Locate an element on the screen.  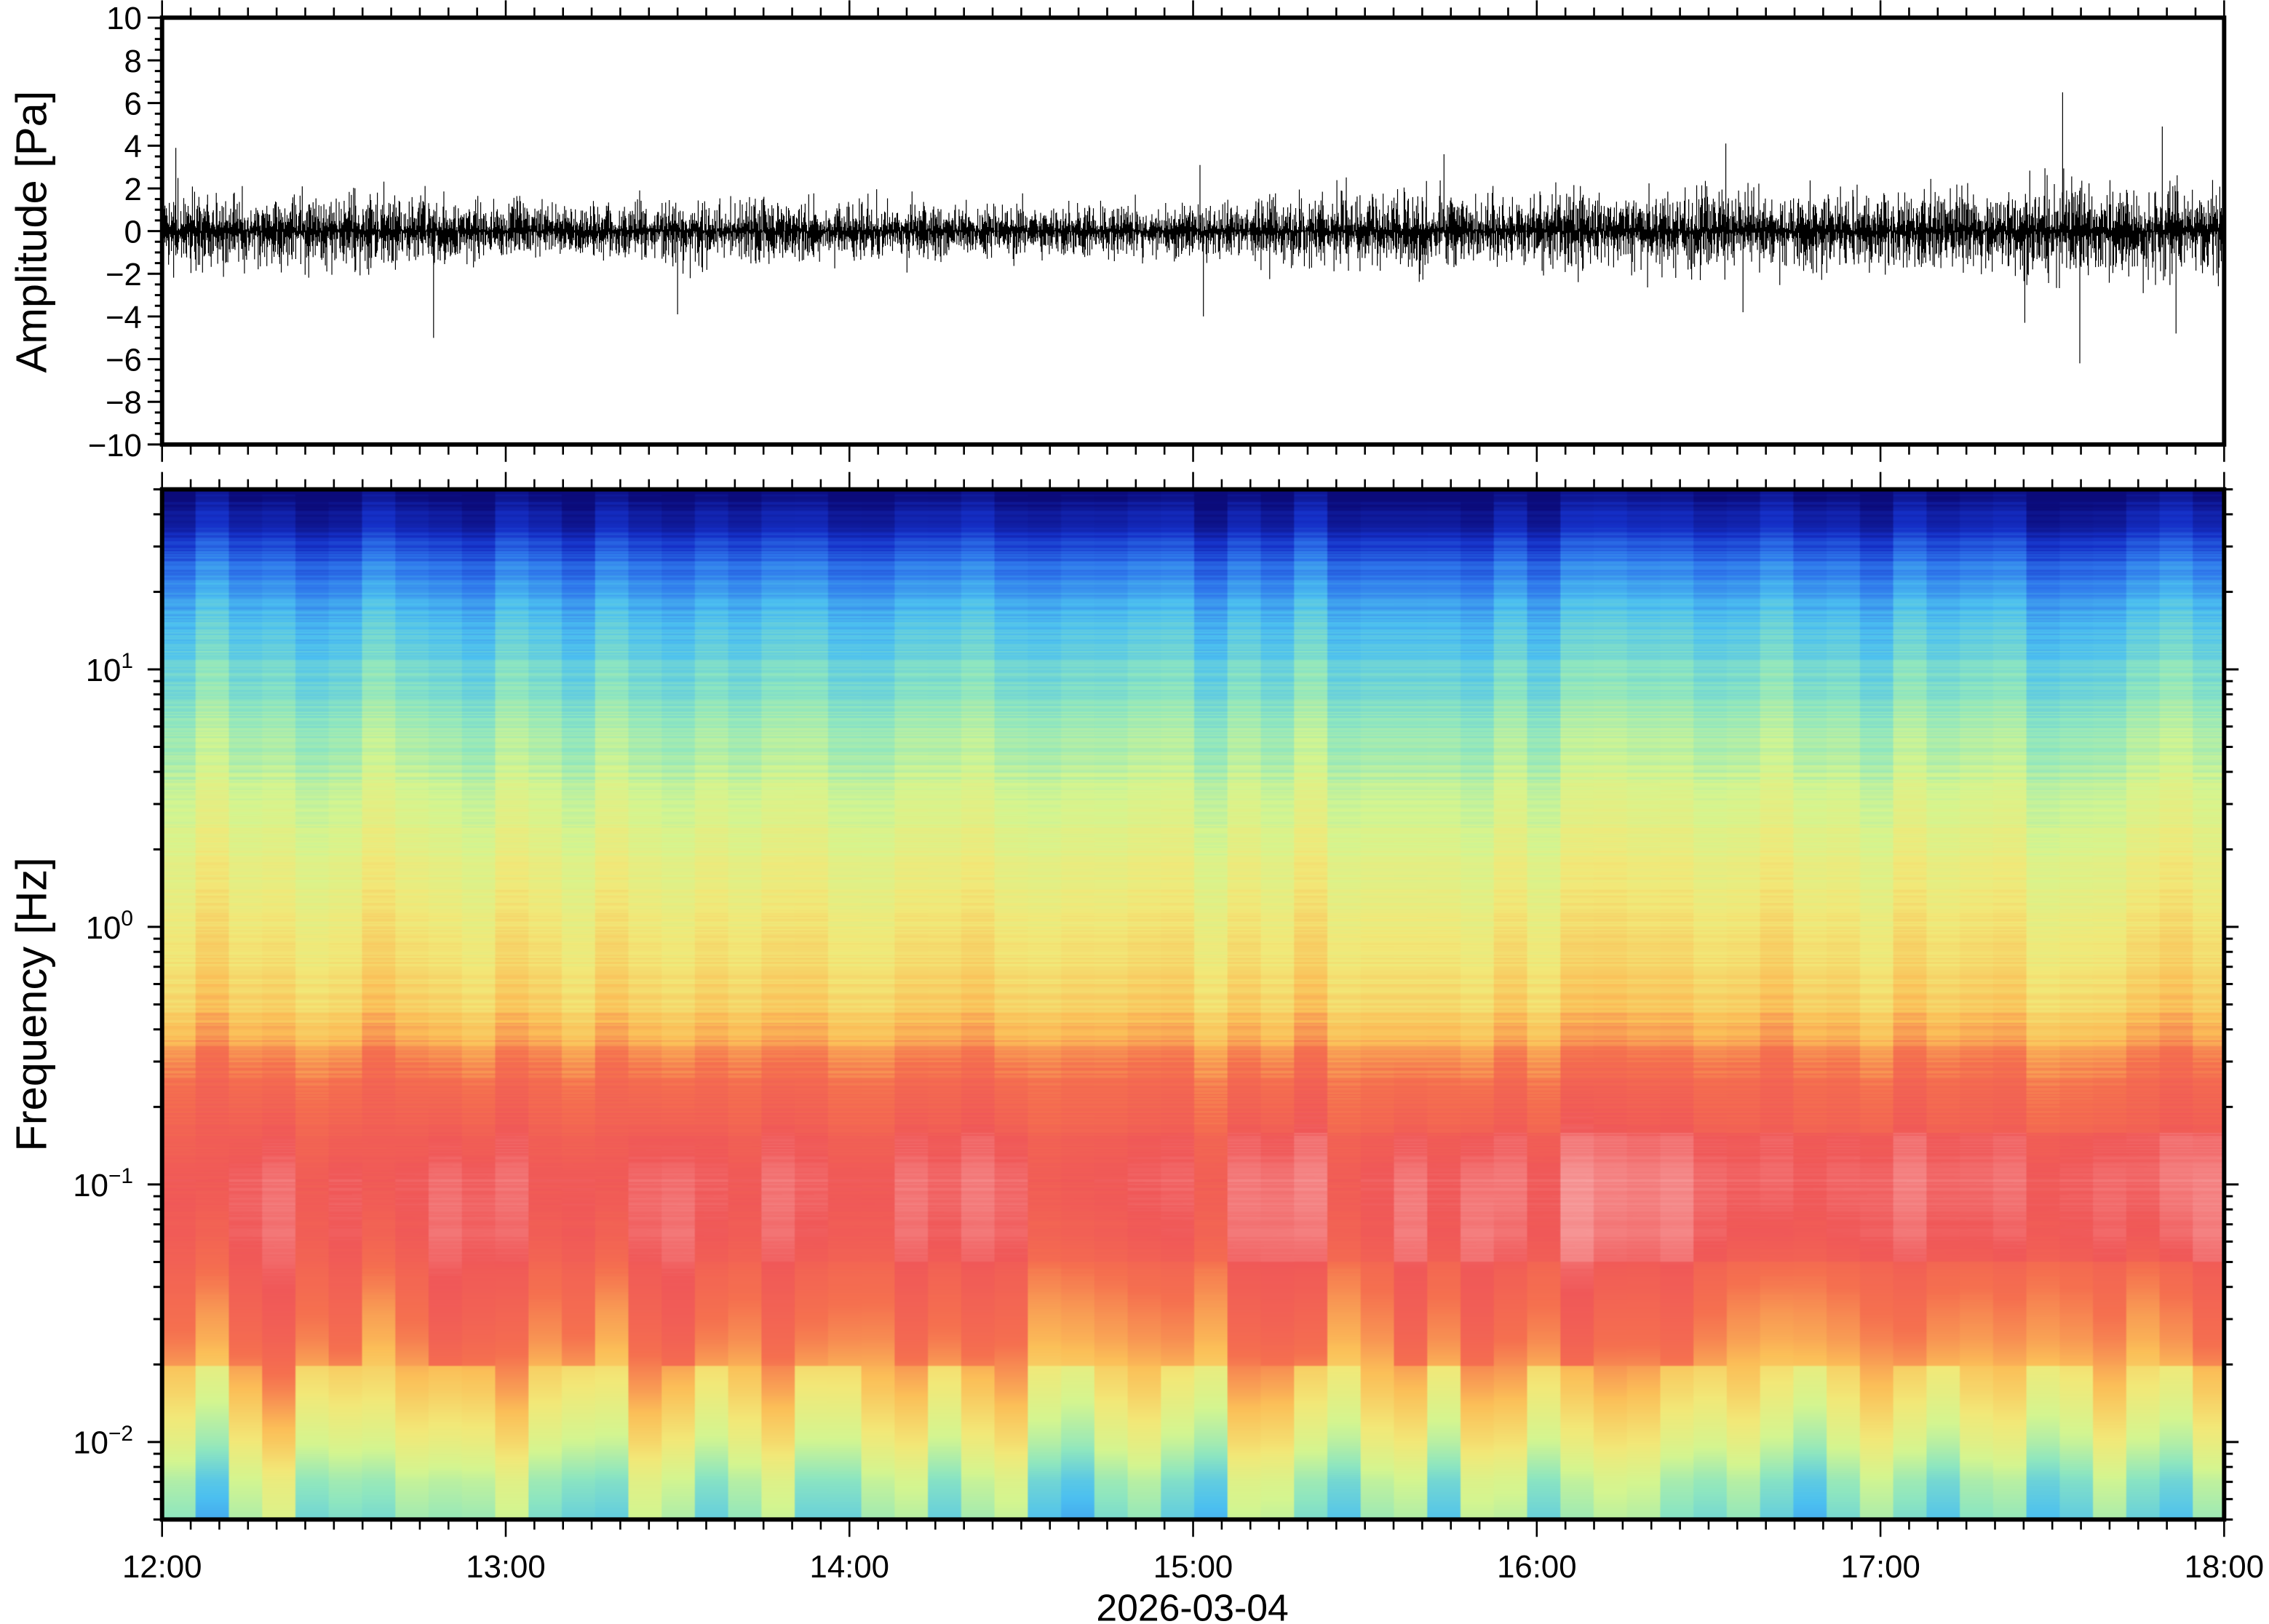
frequency-y-tick-label: 10⁻² is located at coordinates (103, 1441).